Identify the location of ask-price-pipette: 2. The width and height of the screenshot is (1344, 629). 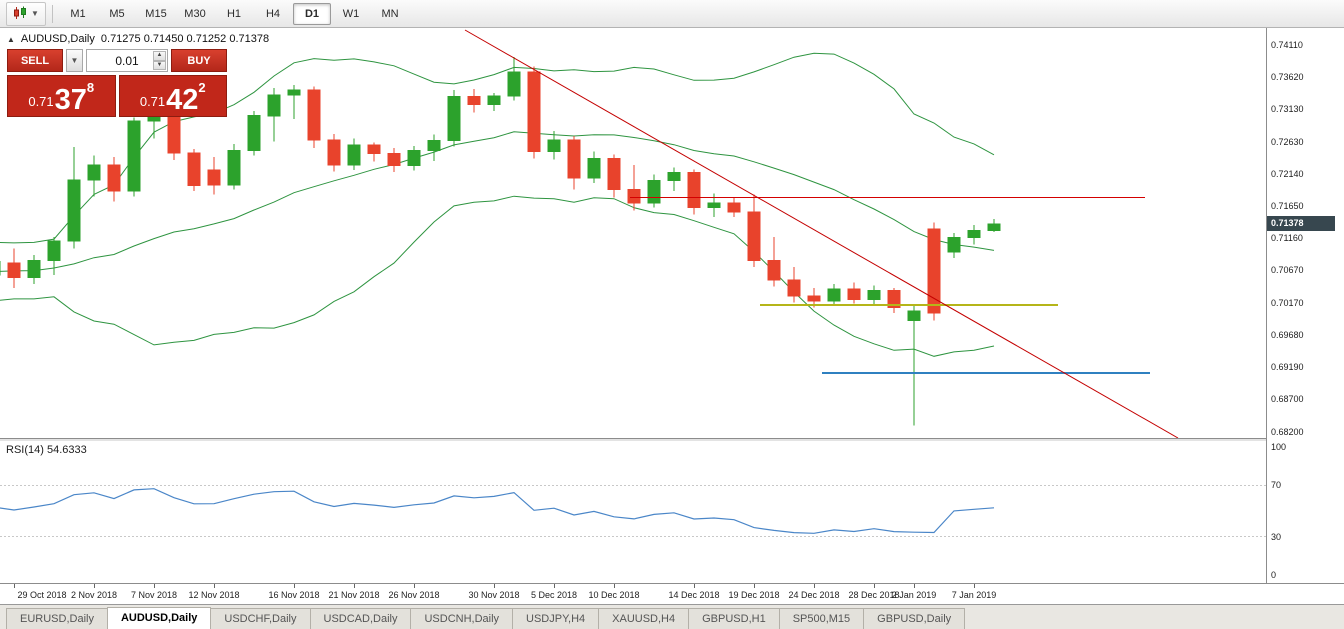
(202, 87).